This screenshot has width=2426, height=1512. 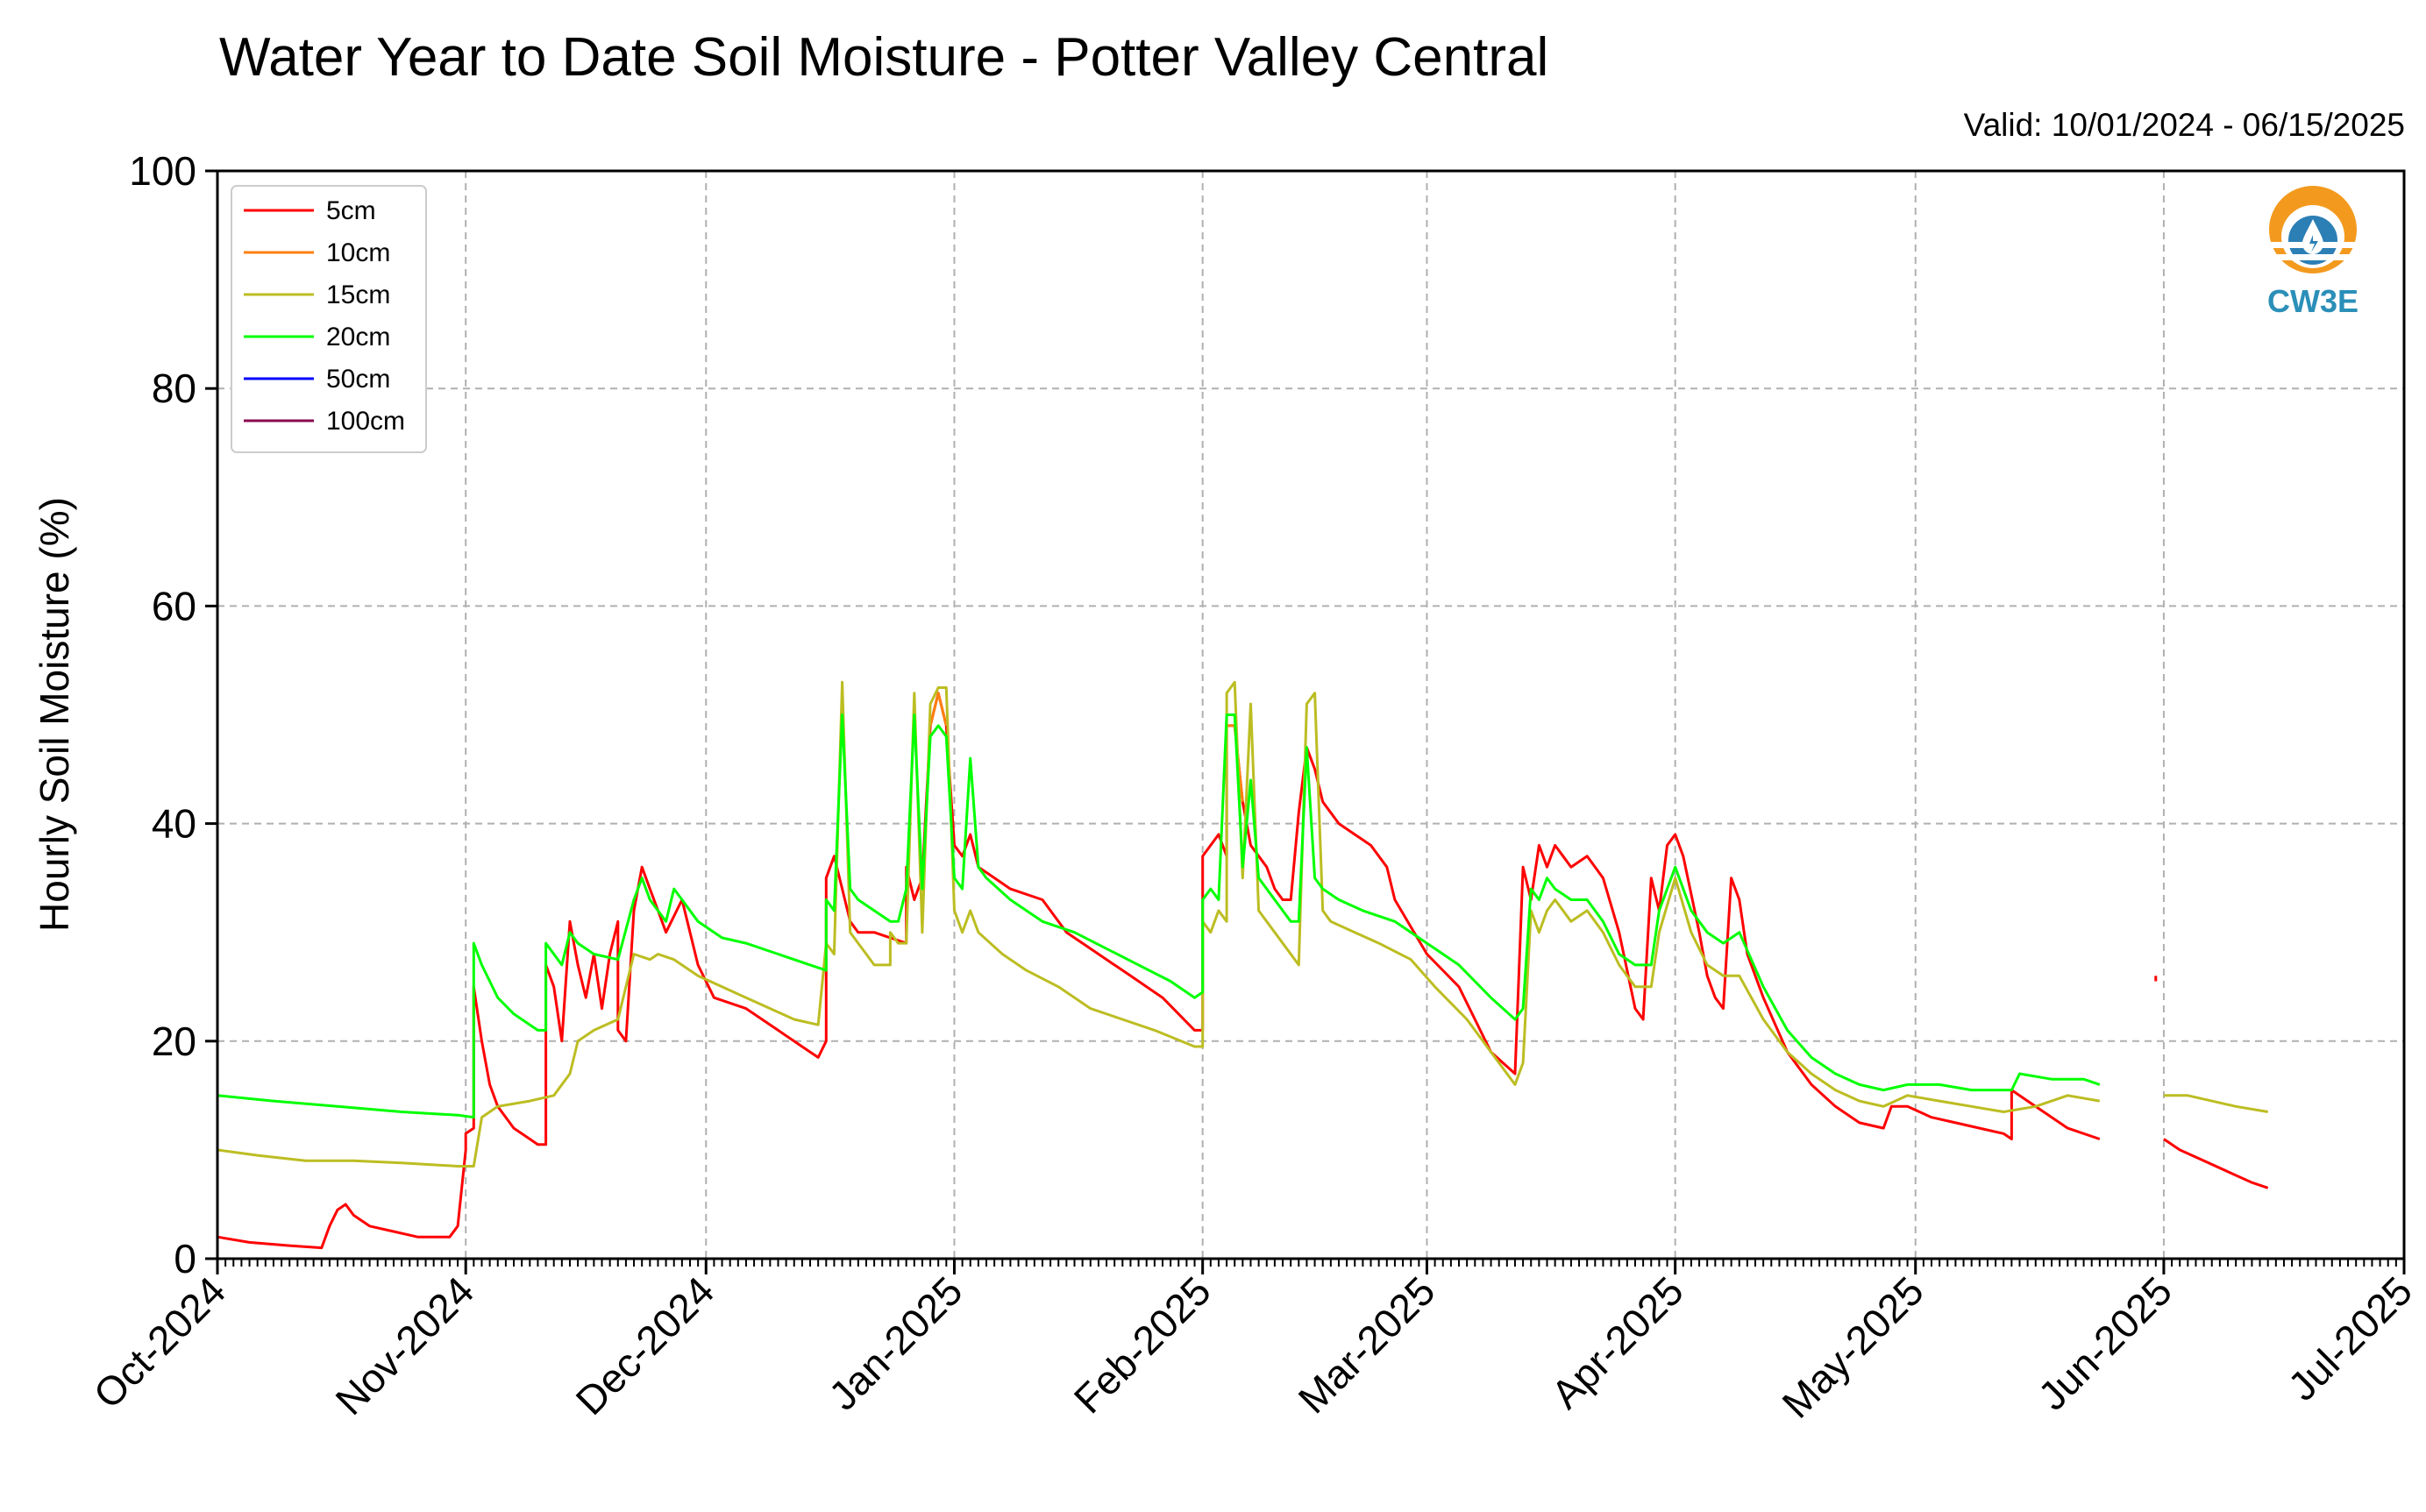 What do you see at coordinates (404, 1345) in the screenshot?
I see `x-tick-label: Nov-2024` at bounding box center [404, 1345].